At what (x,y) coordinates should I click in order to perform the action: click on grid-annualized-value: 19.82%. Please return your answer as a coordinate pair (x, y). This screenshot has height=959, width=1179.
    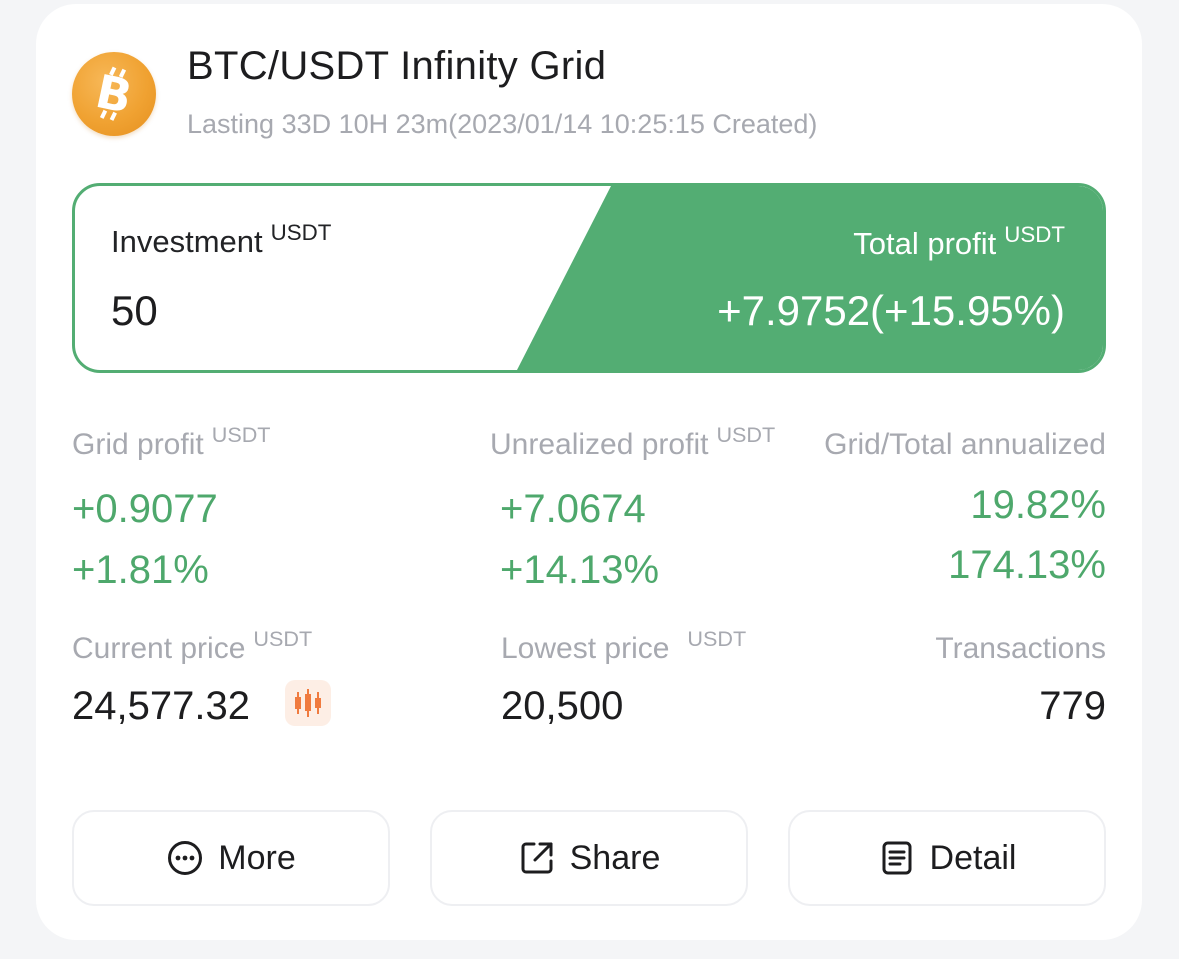
    Looking at the image, I should click on (1038, 505).